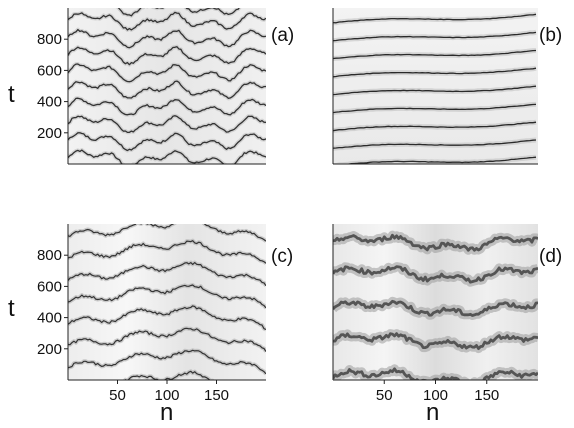  Describe the element at coordinates (550, 35) in the screenshot. I see `panel-b-label: (b)` at that location.